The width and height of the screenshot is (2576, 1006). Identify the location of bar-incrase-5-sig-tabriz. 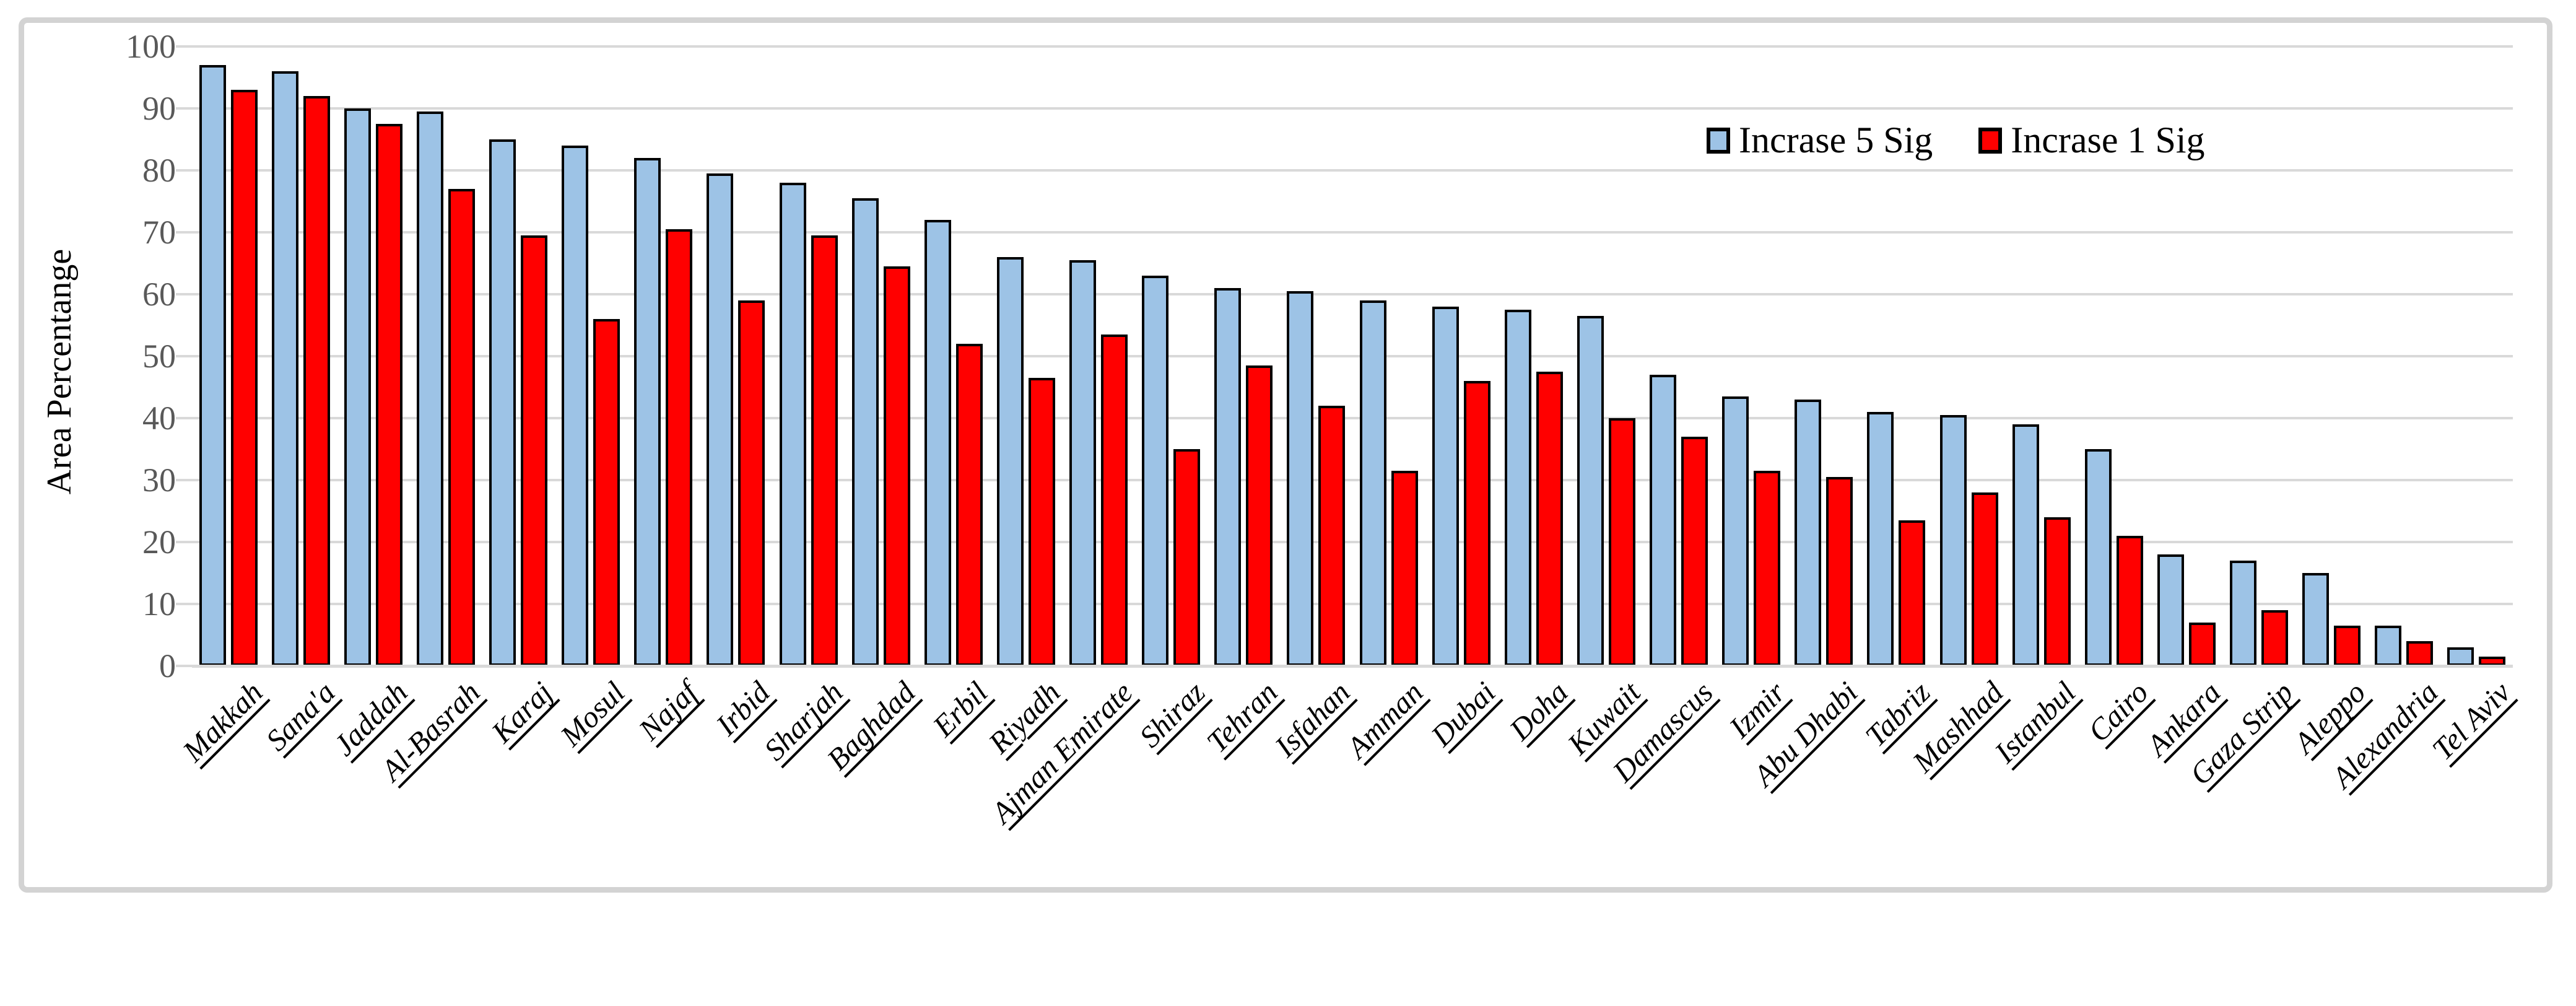
(1880, 539).